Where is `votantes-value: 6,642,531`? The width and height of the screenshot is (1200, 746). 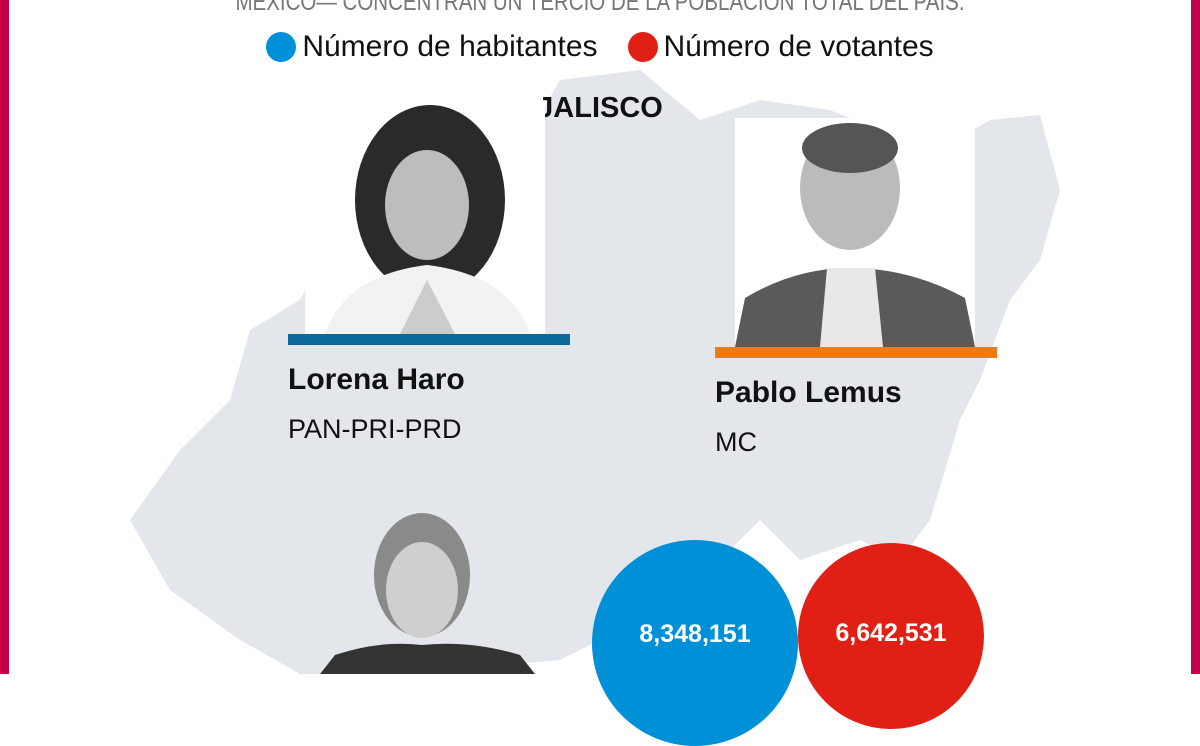 votantes-value: 6,642,531 is located at coordinates (891, 632).